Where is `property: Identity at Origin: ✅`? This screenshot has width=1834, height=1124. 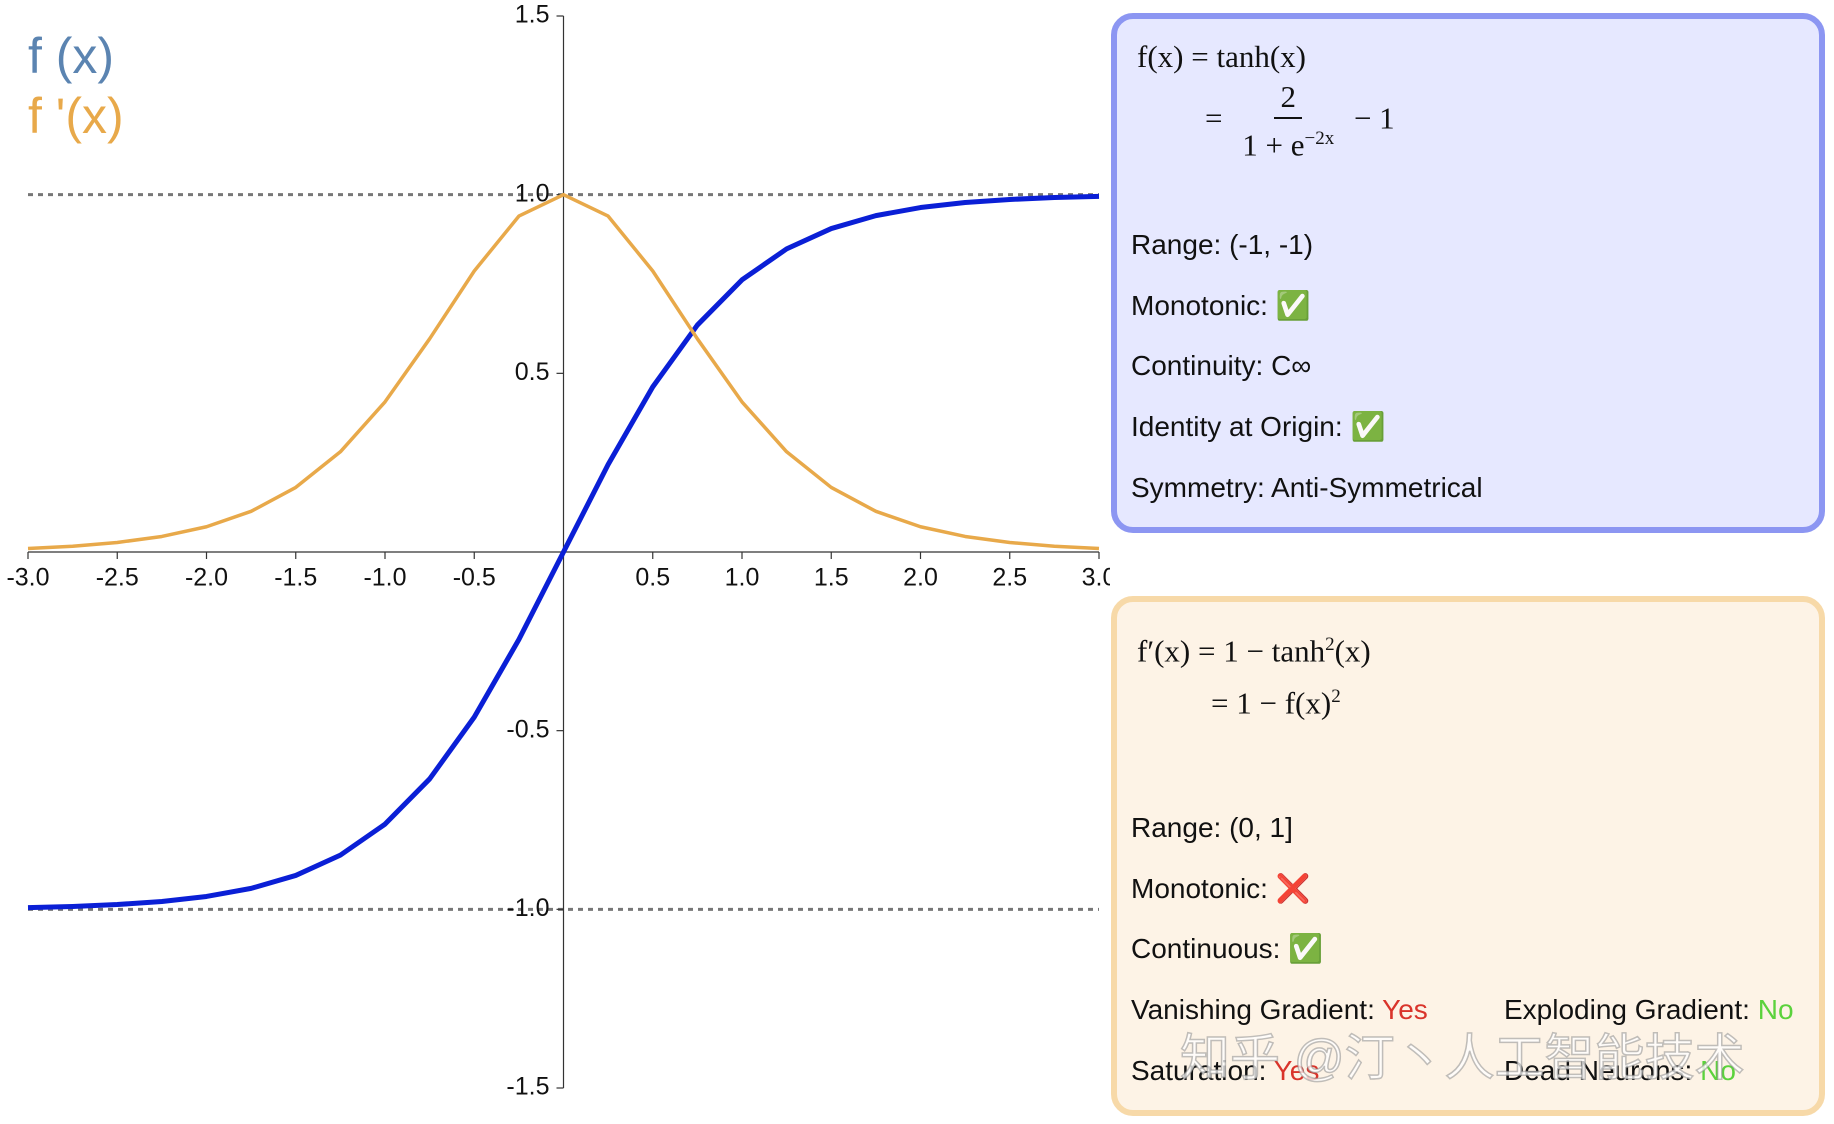 property: Identity at Origin: ✅ is located at coordinates (1258, 427).